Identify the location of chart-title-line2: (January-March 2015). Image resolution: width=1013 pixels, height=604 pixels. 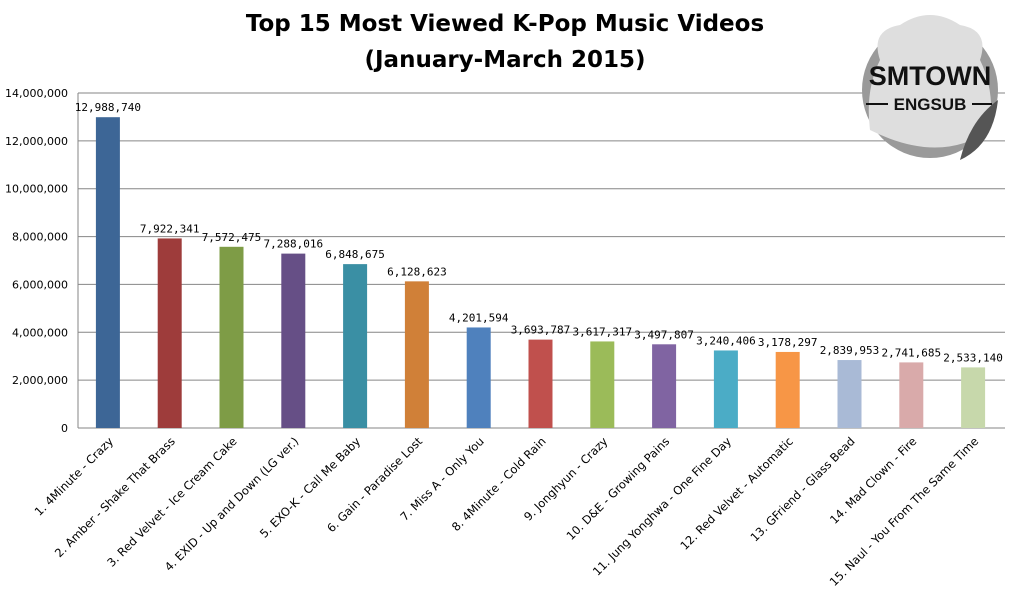
(504, 60).